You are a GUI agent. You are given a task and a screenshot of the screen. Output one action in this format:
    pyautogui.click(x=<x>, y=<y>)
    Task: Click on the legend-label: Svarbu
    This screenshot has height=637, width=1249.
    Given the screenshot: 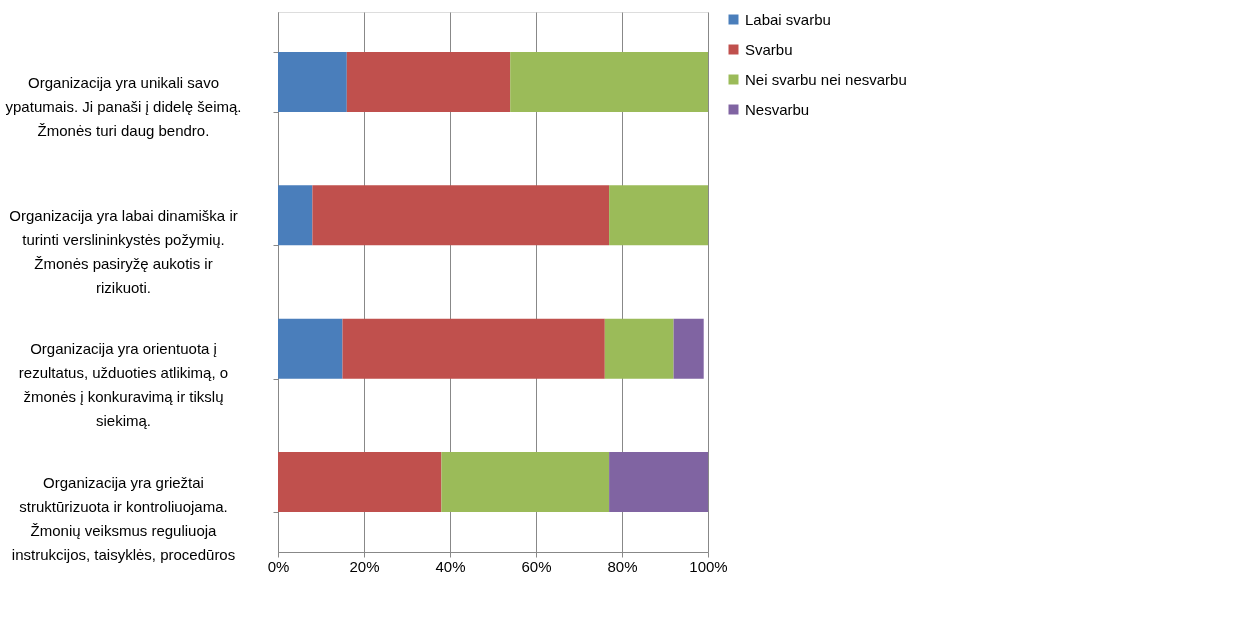 What is the action you would take?
    pyautogui.click(x=769, y=49)
    